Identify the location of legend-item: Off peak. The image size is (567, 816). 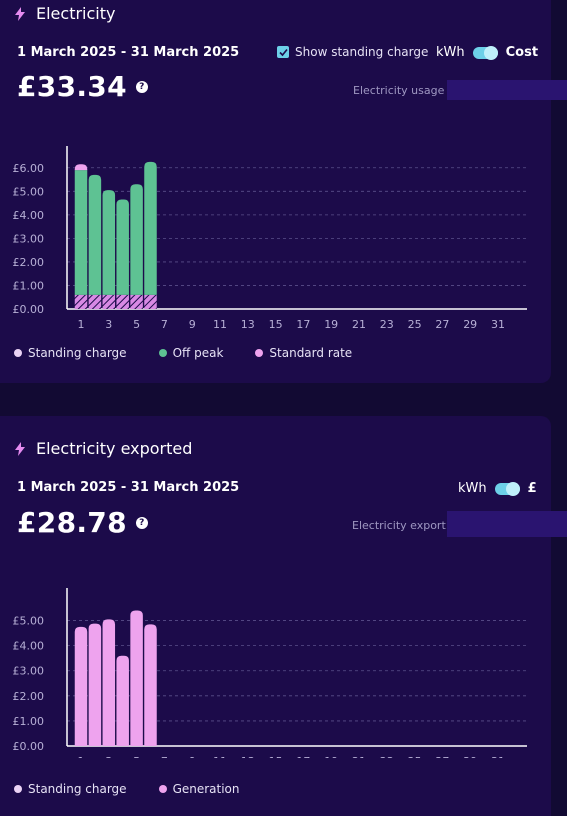
(191, 353).